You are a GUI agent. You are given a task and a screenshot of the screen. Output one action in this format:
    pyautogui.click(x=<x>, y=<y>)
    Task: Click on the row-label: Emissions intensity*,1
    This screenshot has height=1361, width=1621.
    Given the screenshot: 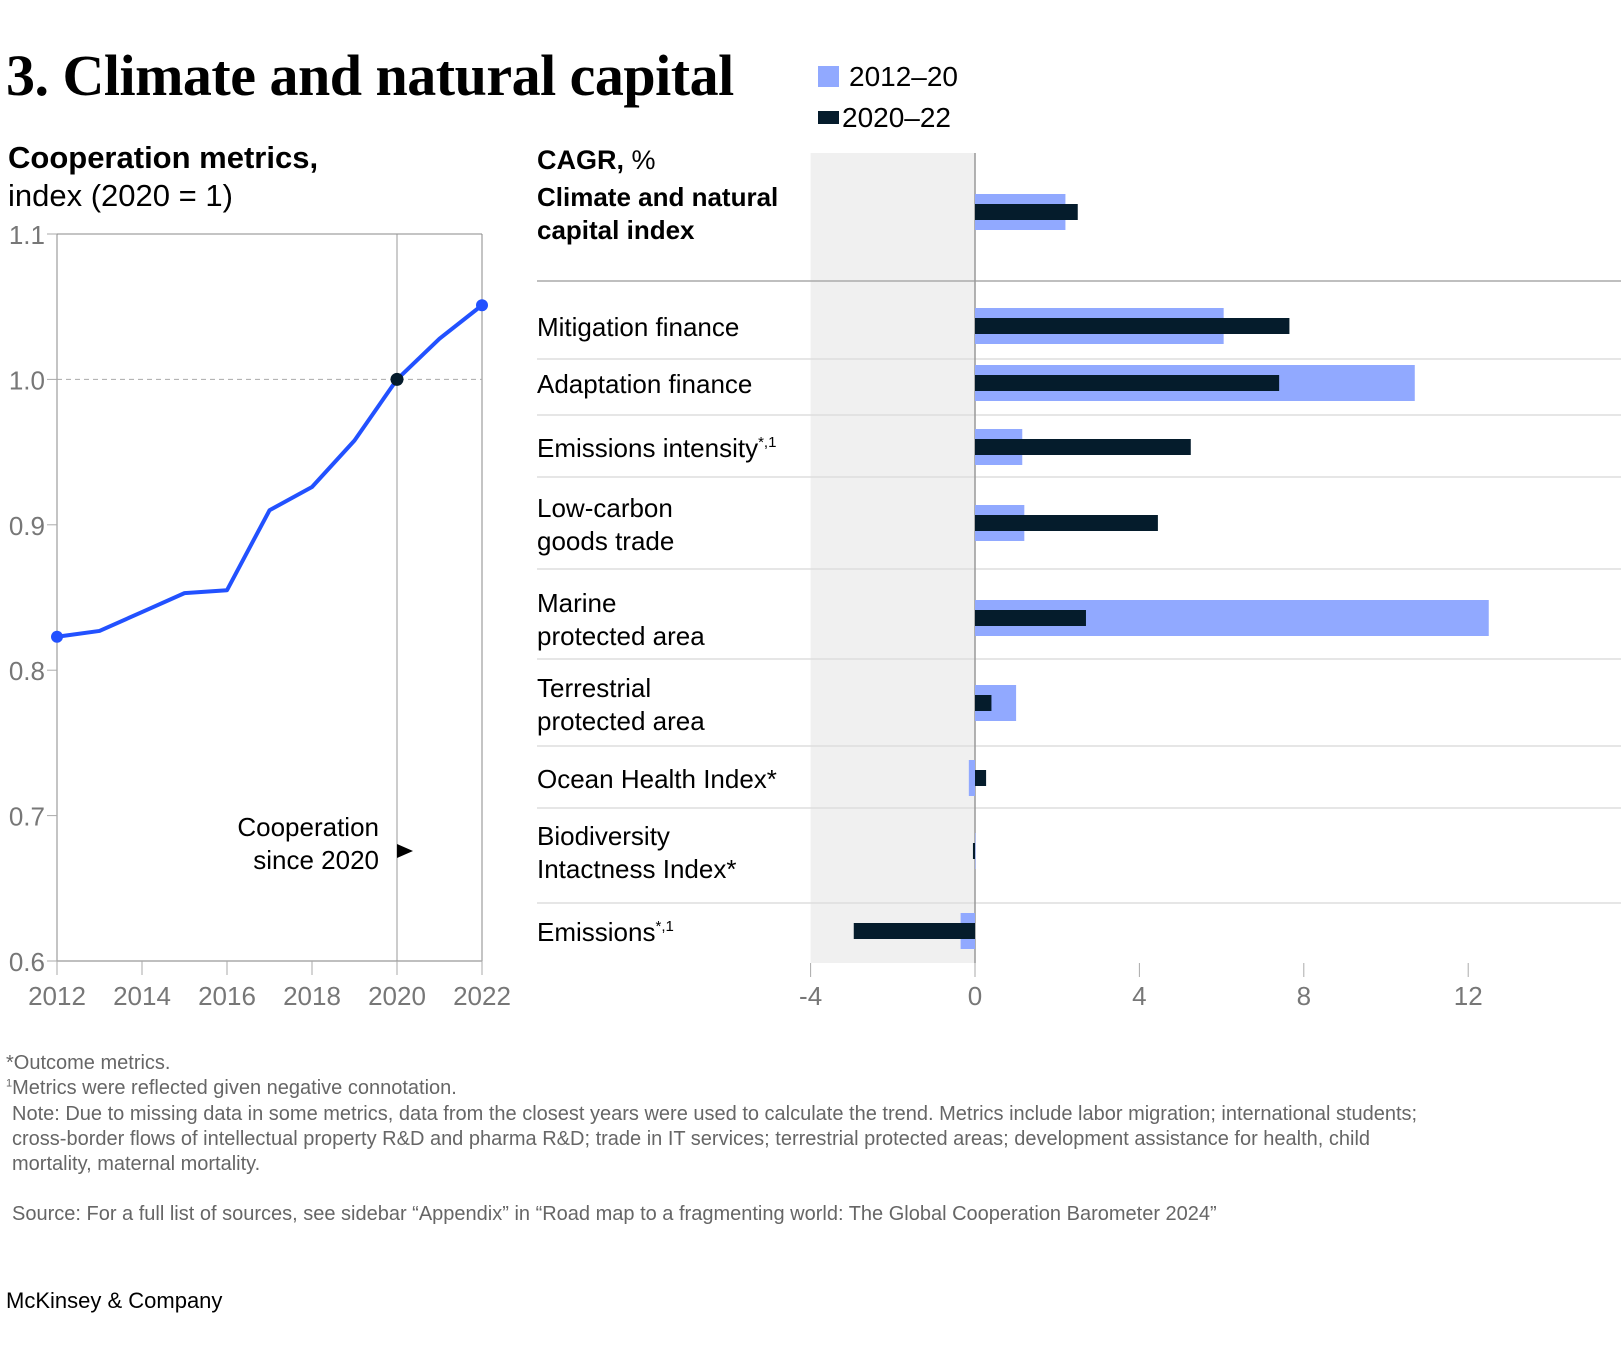 What is the action you would take?
    pyautogui.click(x=656, y=448)
    